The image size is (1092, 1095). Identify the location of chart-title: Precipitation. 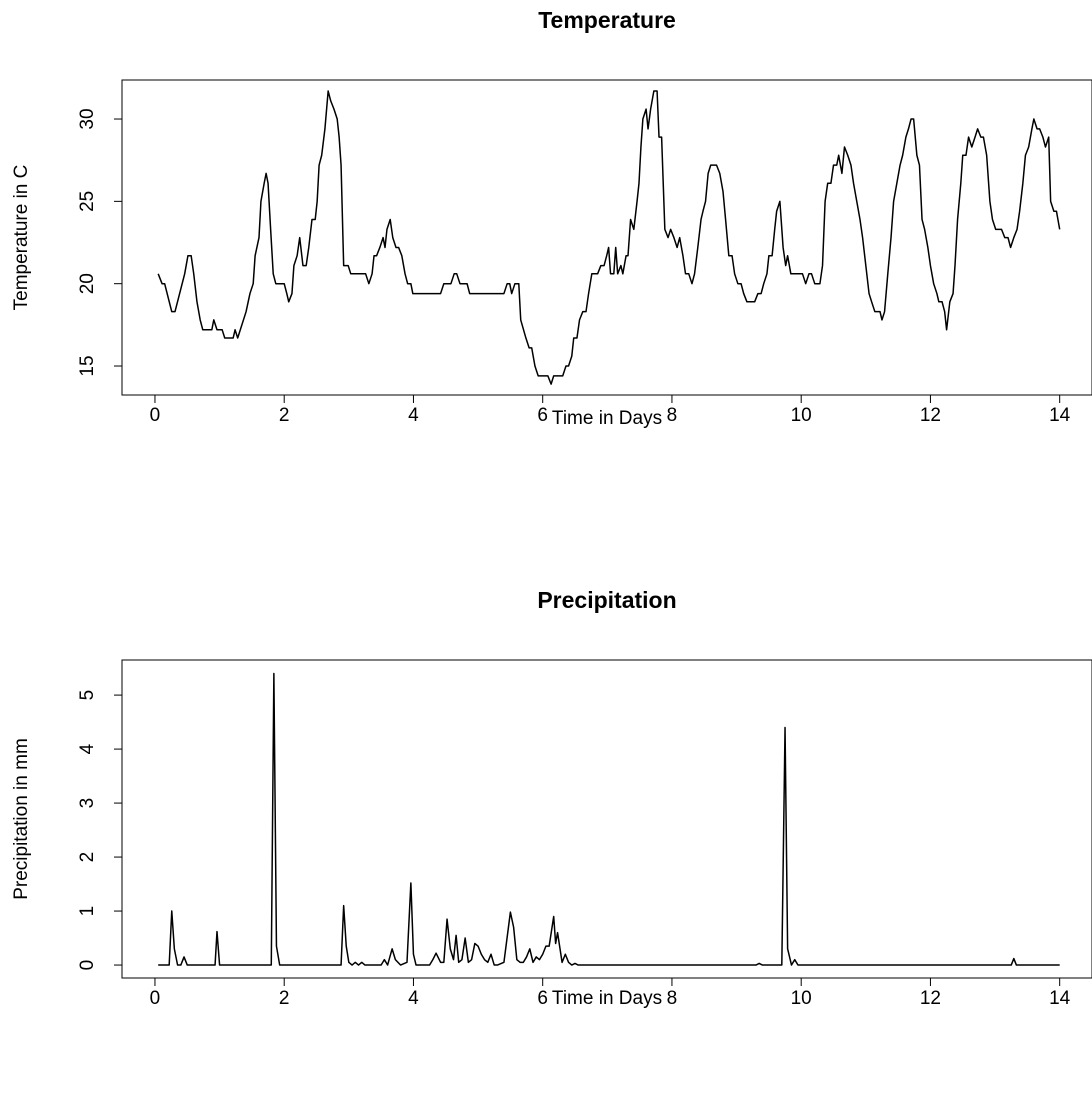
(606, 600).